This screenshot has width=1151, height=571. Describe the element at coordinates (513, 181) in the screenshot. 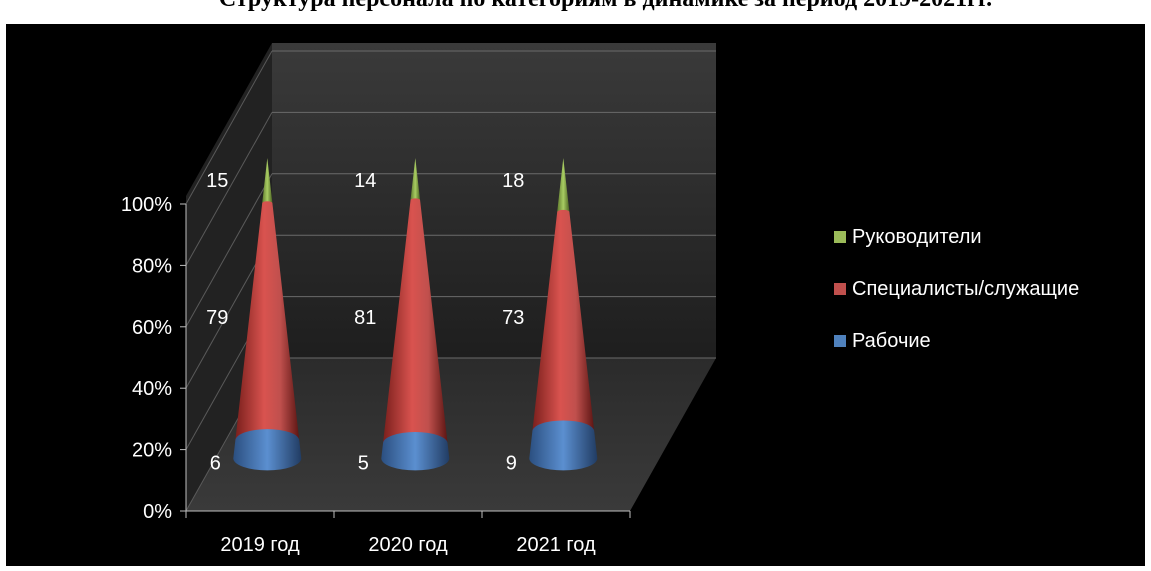

I see `data-label: 18` at that location.